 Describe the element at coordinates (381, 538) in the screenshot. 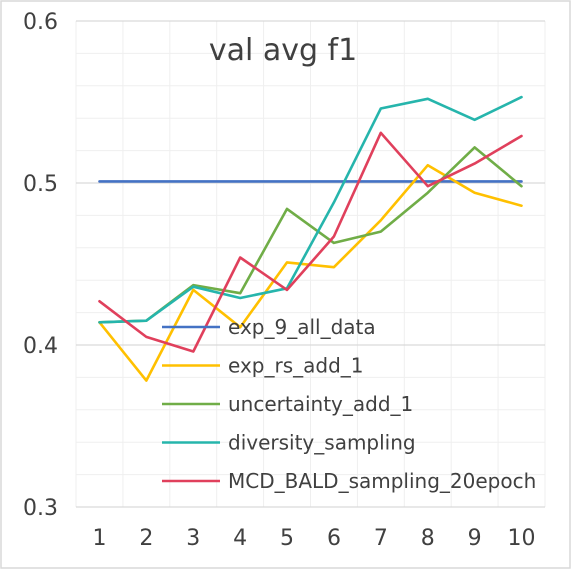

I see `x-tick-label: 7` at that location.